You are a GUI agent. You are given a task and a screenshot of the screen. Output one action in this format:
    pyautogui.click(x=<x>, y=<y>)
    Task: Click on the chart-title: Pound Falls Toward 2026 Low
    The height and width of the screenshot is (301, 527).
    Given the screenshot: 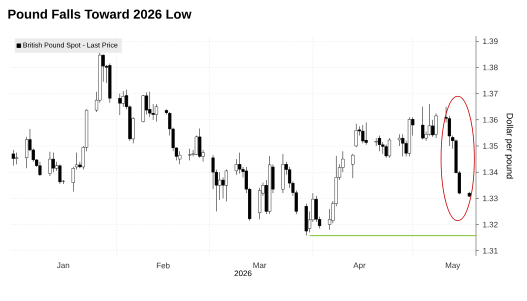 What is the action you would take?
    pyautogui.click(x=100, y=14)
    